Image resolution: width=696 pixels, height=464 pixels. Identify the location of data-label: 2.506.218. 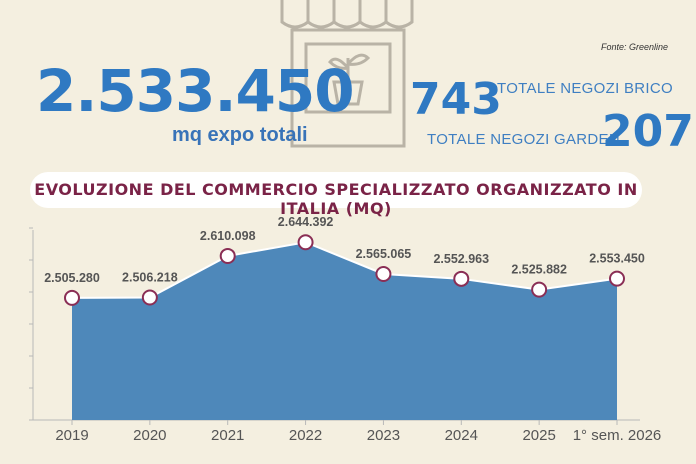
(150, 278).